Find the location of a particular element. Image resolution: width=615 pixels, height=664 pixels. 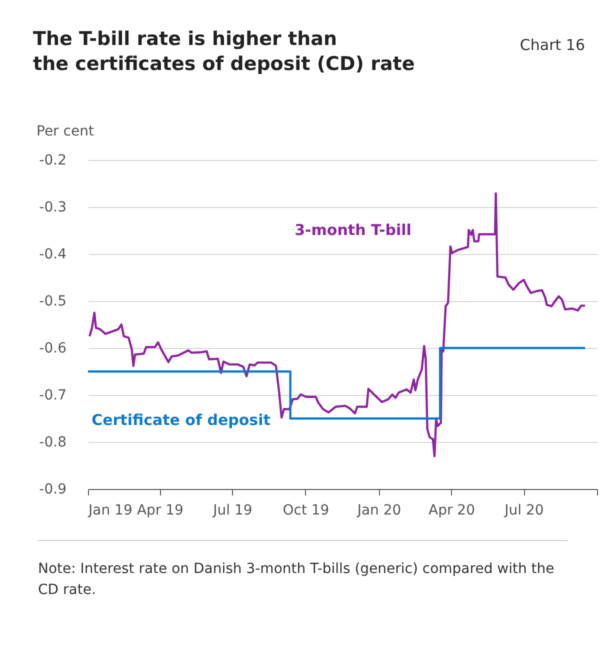

y-tick-label: -0.9 is located at coordinates (52, 490).